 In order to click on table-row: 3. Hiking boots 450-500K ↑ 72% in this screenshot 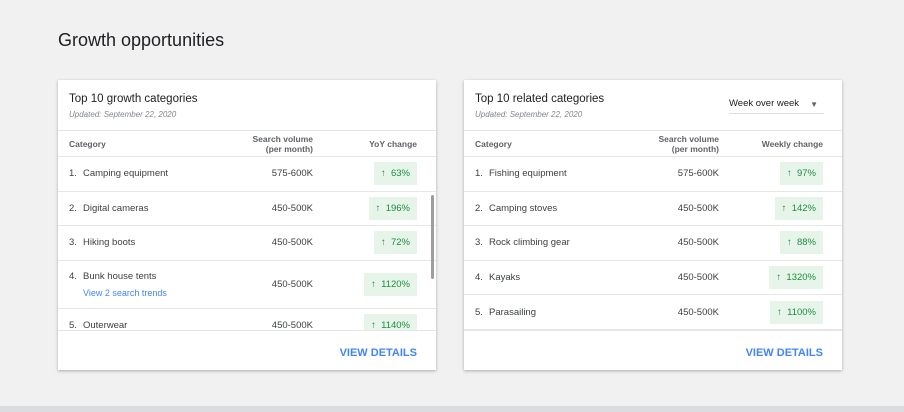, I will do `click(247, 243)`.